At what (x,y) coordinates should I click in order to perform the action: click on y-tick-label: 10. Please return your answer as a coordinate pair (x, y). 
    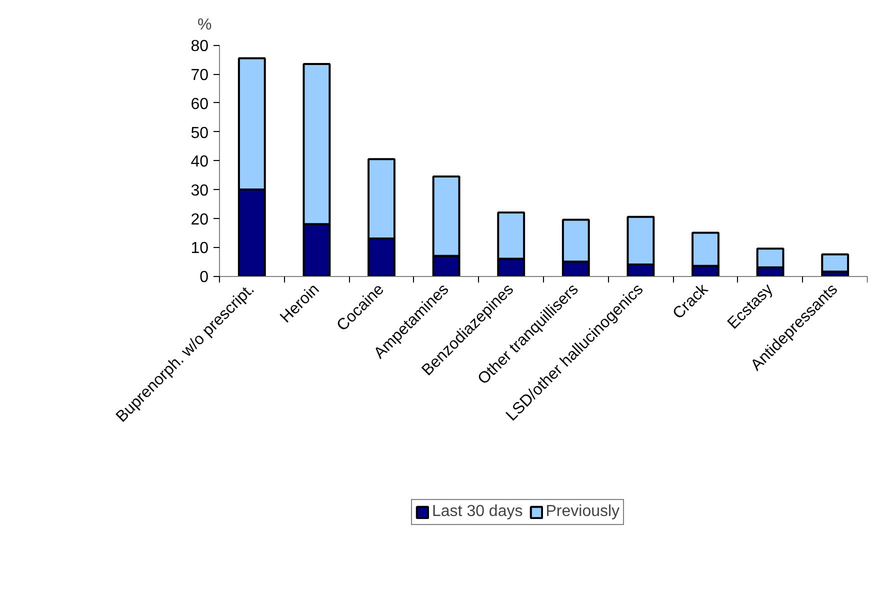
    Looking at the image, I should click on (199, 249).